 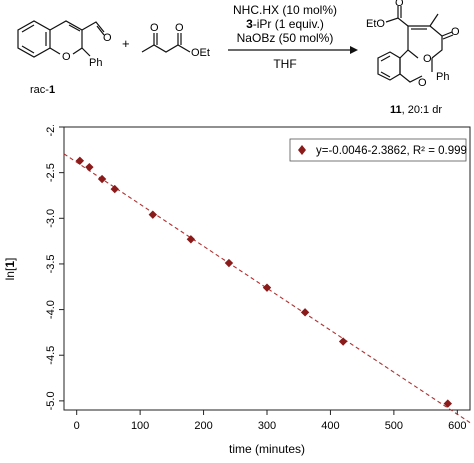 I want to click on reagent-line-3: NaOBz (50 mol%), so click(x=285, y=38).